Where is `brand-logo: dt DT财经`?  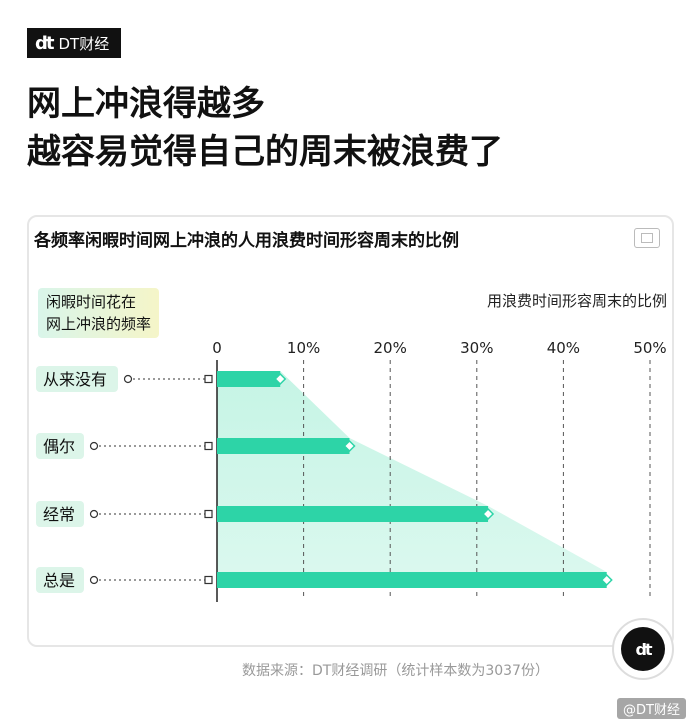
brand-logo: dt DT财经 is located at coordinates (74, 43).